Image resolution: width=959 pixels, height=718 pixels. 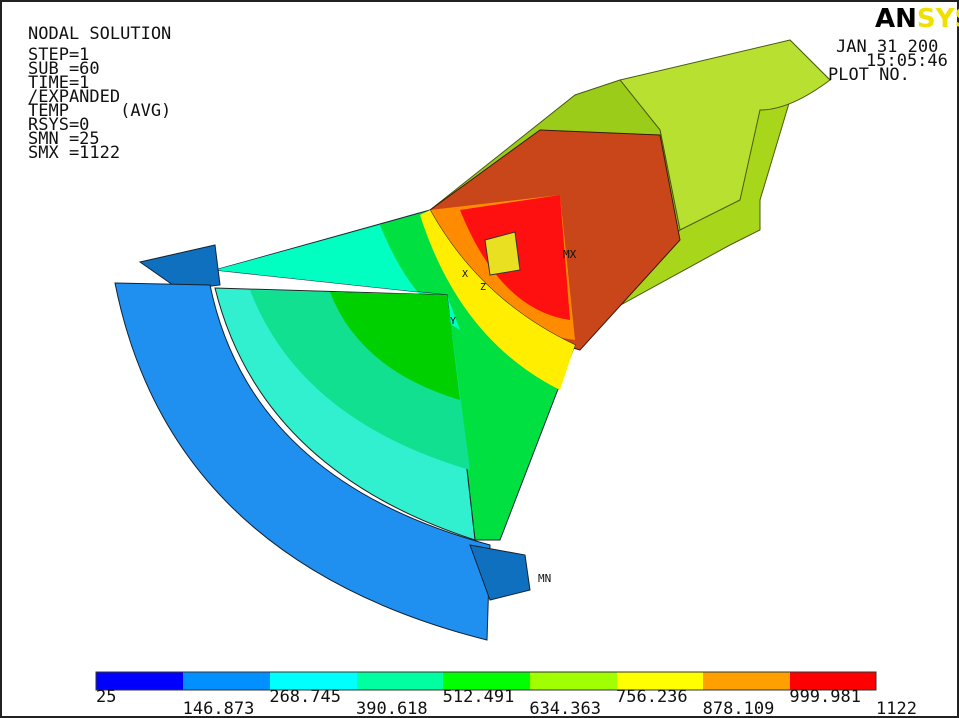 I want to click on legend-label: 1122, so click(x=896, y=708).